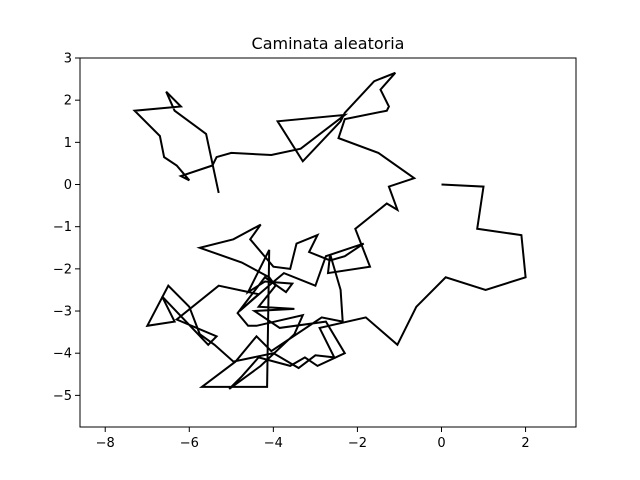 This screenshot has height=480, width=640. I want to click on x-tick-label: −6, so click(189, 443).